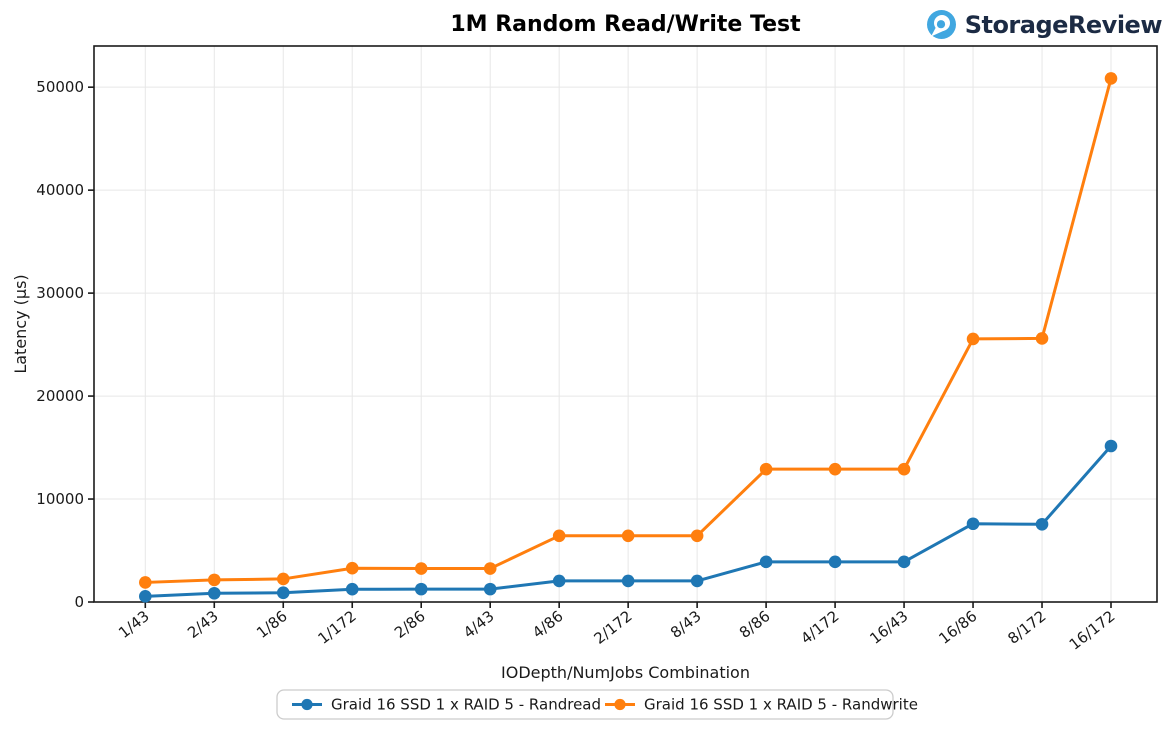 This screenshot has width=1170, height=731. What do you see at coordinates (60, 87) in the screenshot?
I see `y-tick-label: 50000` at bounding box center [60, 87].